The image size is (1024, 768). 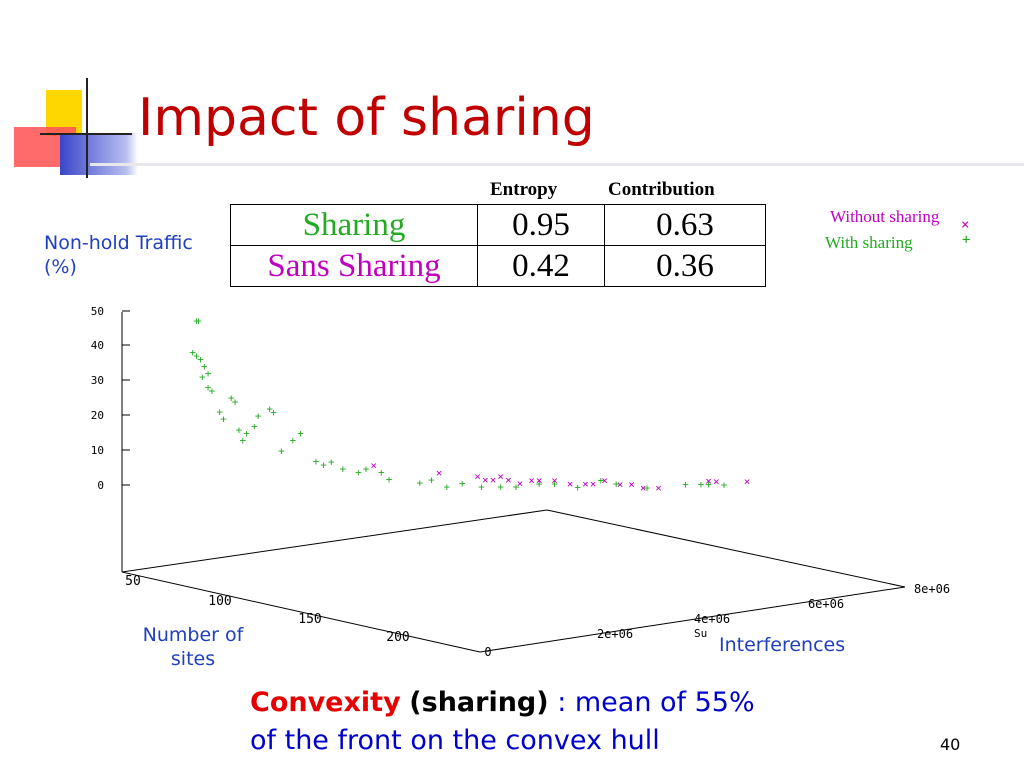 What do you see at coordinates (656, 702) in the screenshot?
I see `footer-rest: : mean of 55%` at bounding box center [656, 702].